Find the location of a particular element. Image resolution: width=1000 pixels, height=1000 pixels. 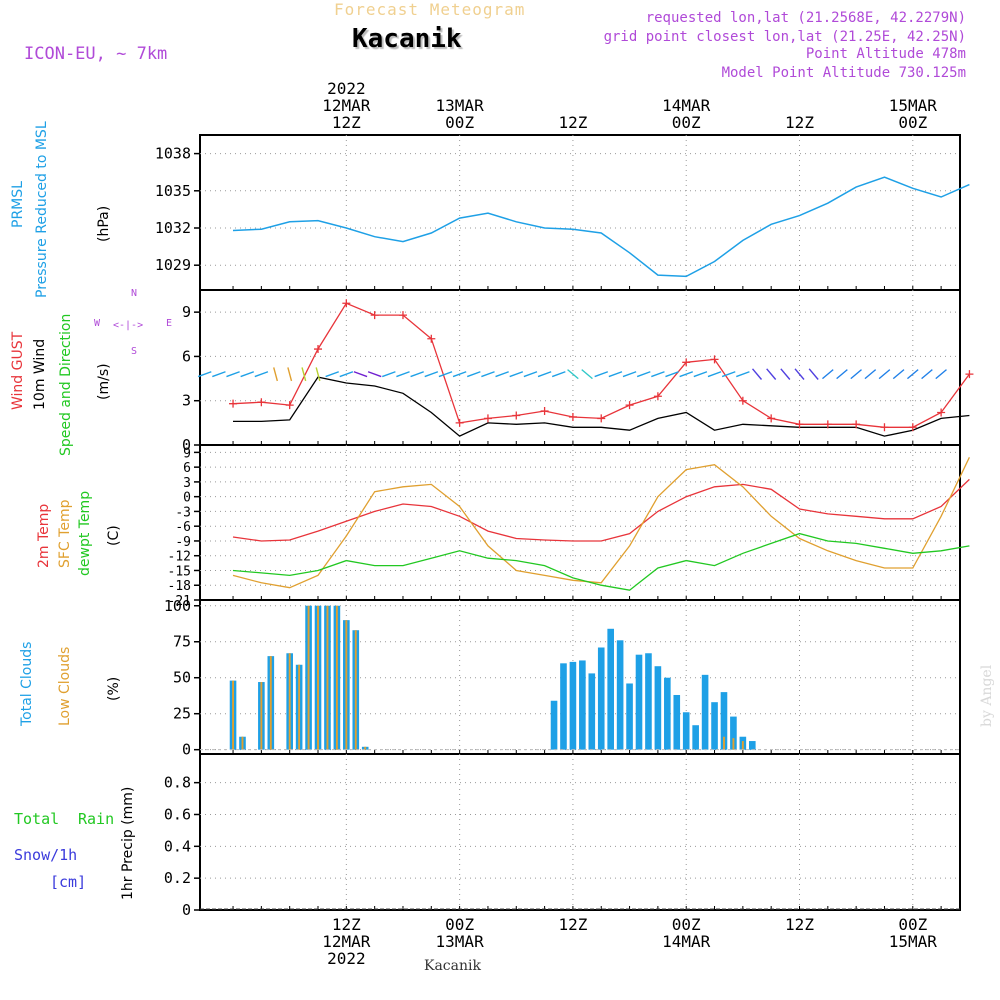

panel-frame-wind is located at coordinates (580, 367).